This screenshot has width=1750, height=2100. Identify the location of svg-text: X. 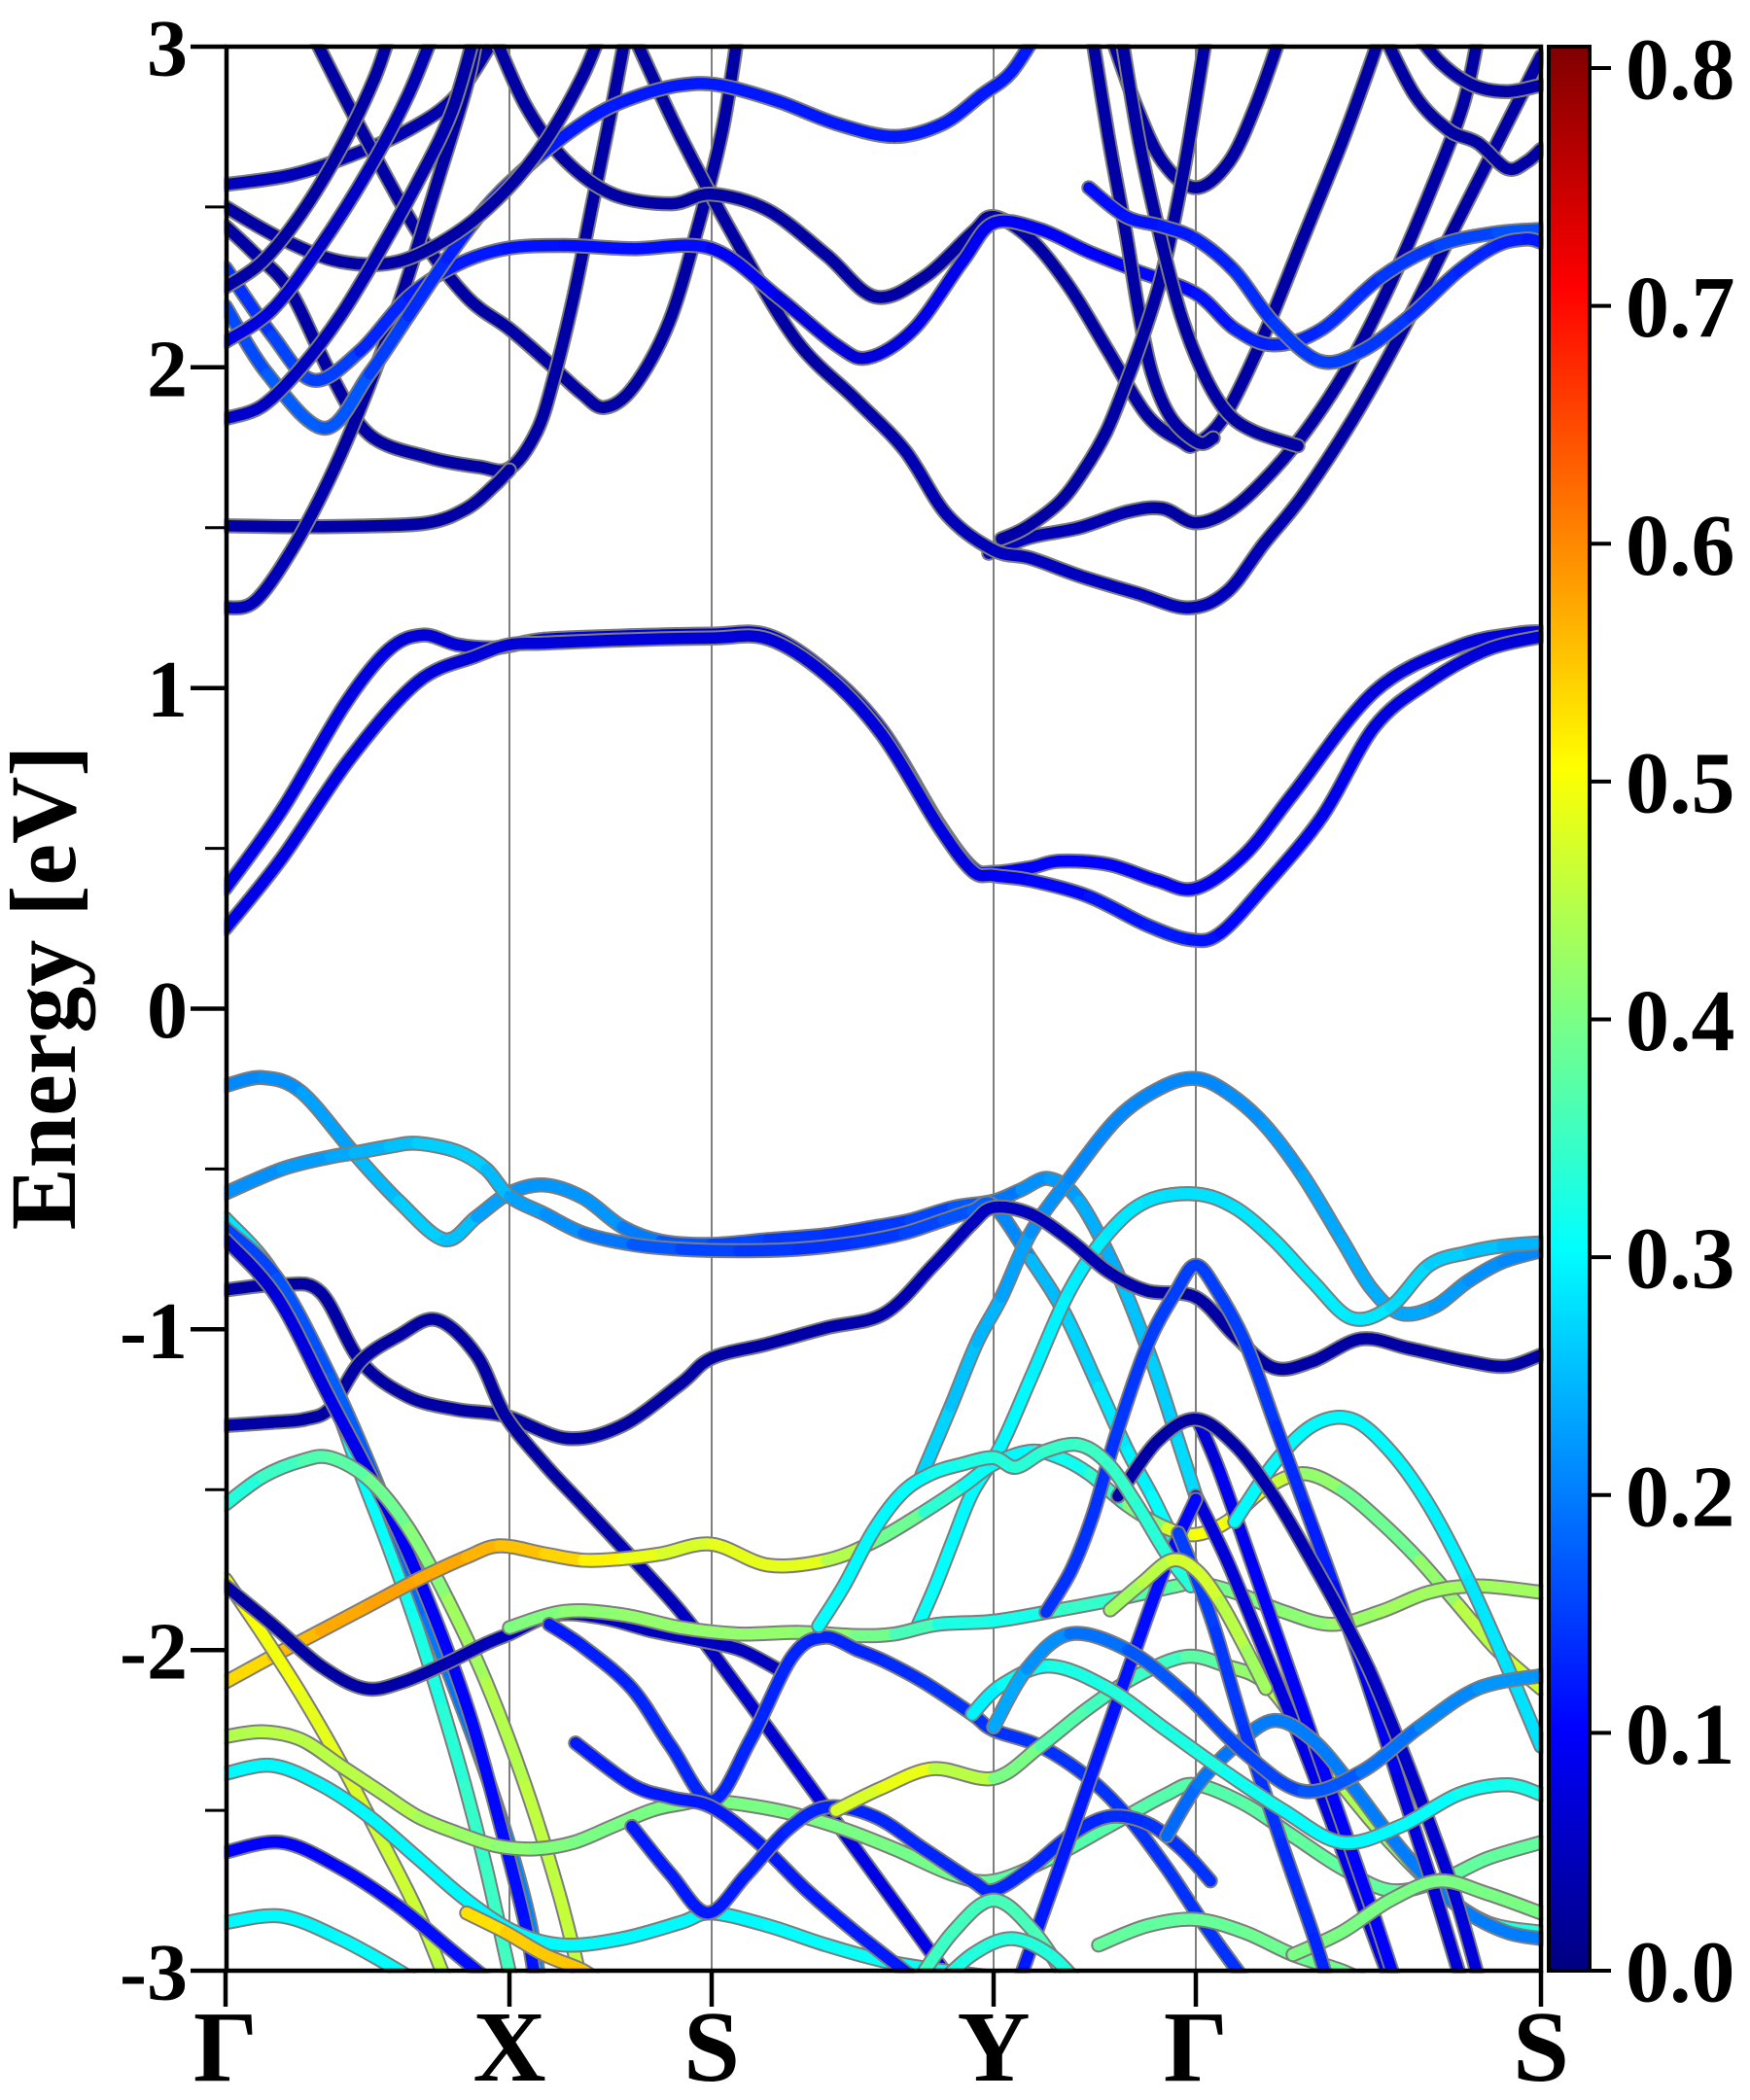
(508, 2045).